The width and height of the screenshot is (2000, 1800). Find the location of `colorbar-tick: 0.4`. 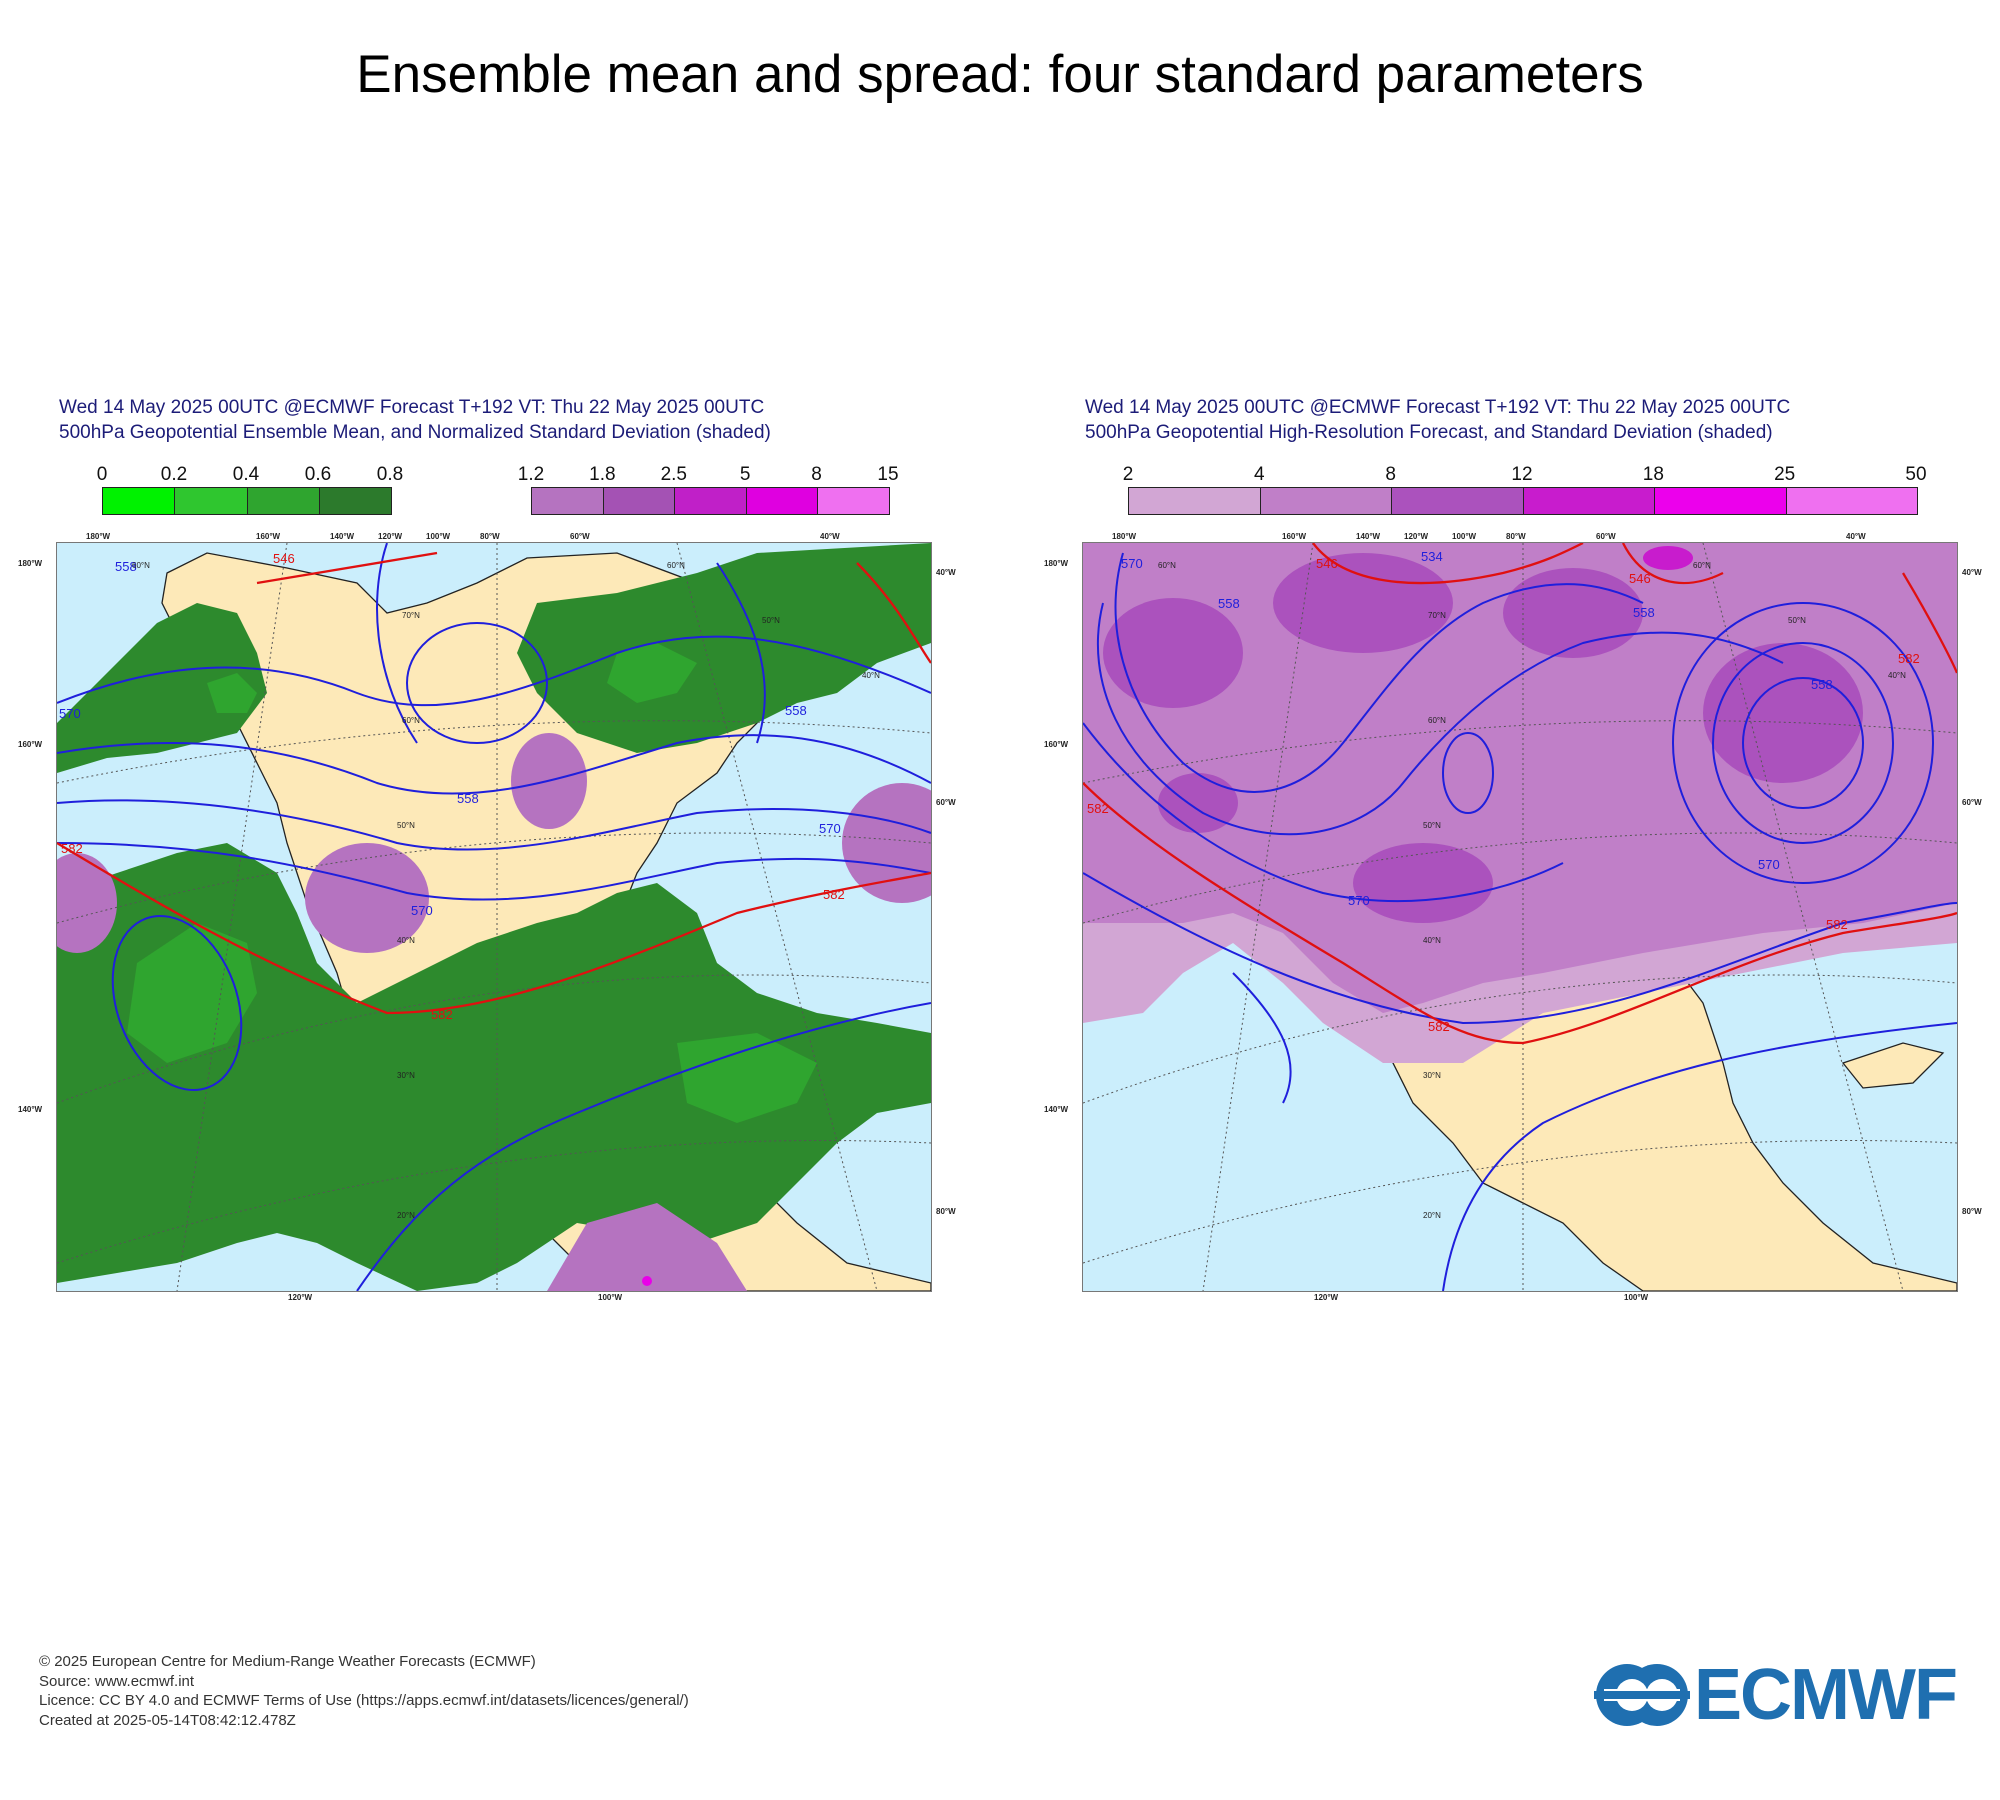

colorbar-tick: 0.4 is located at coordinates (246, 474).